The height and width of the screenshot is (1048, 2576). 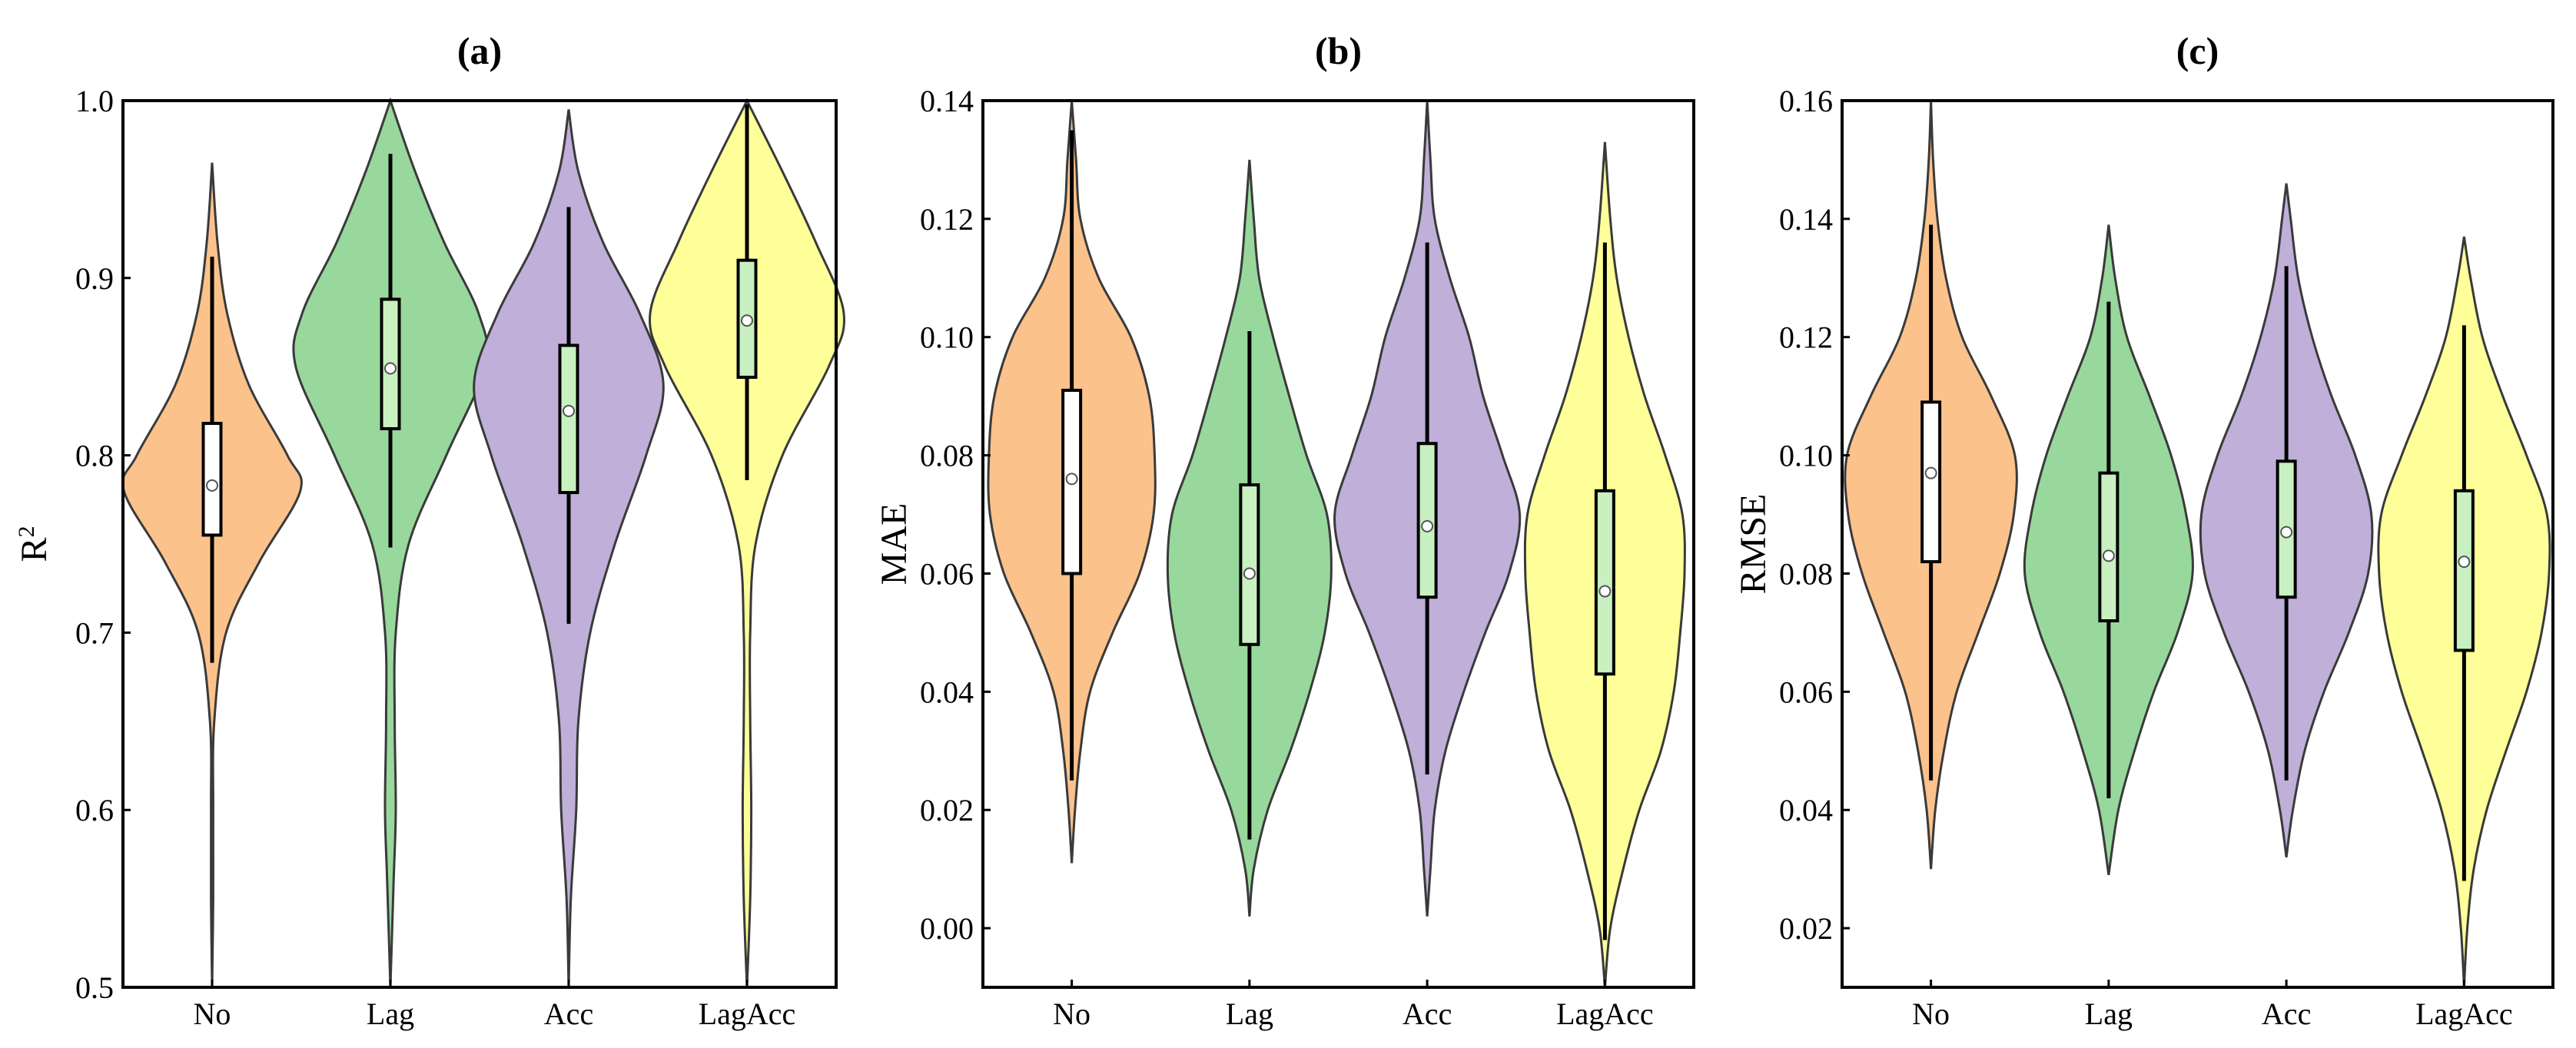 I want to click on y-axis-label: R2, so click(x=34, y=544).